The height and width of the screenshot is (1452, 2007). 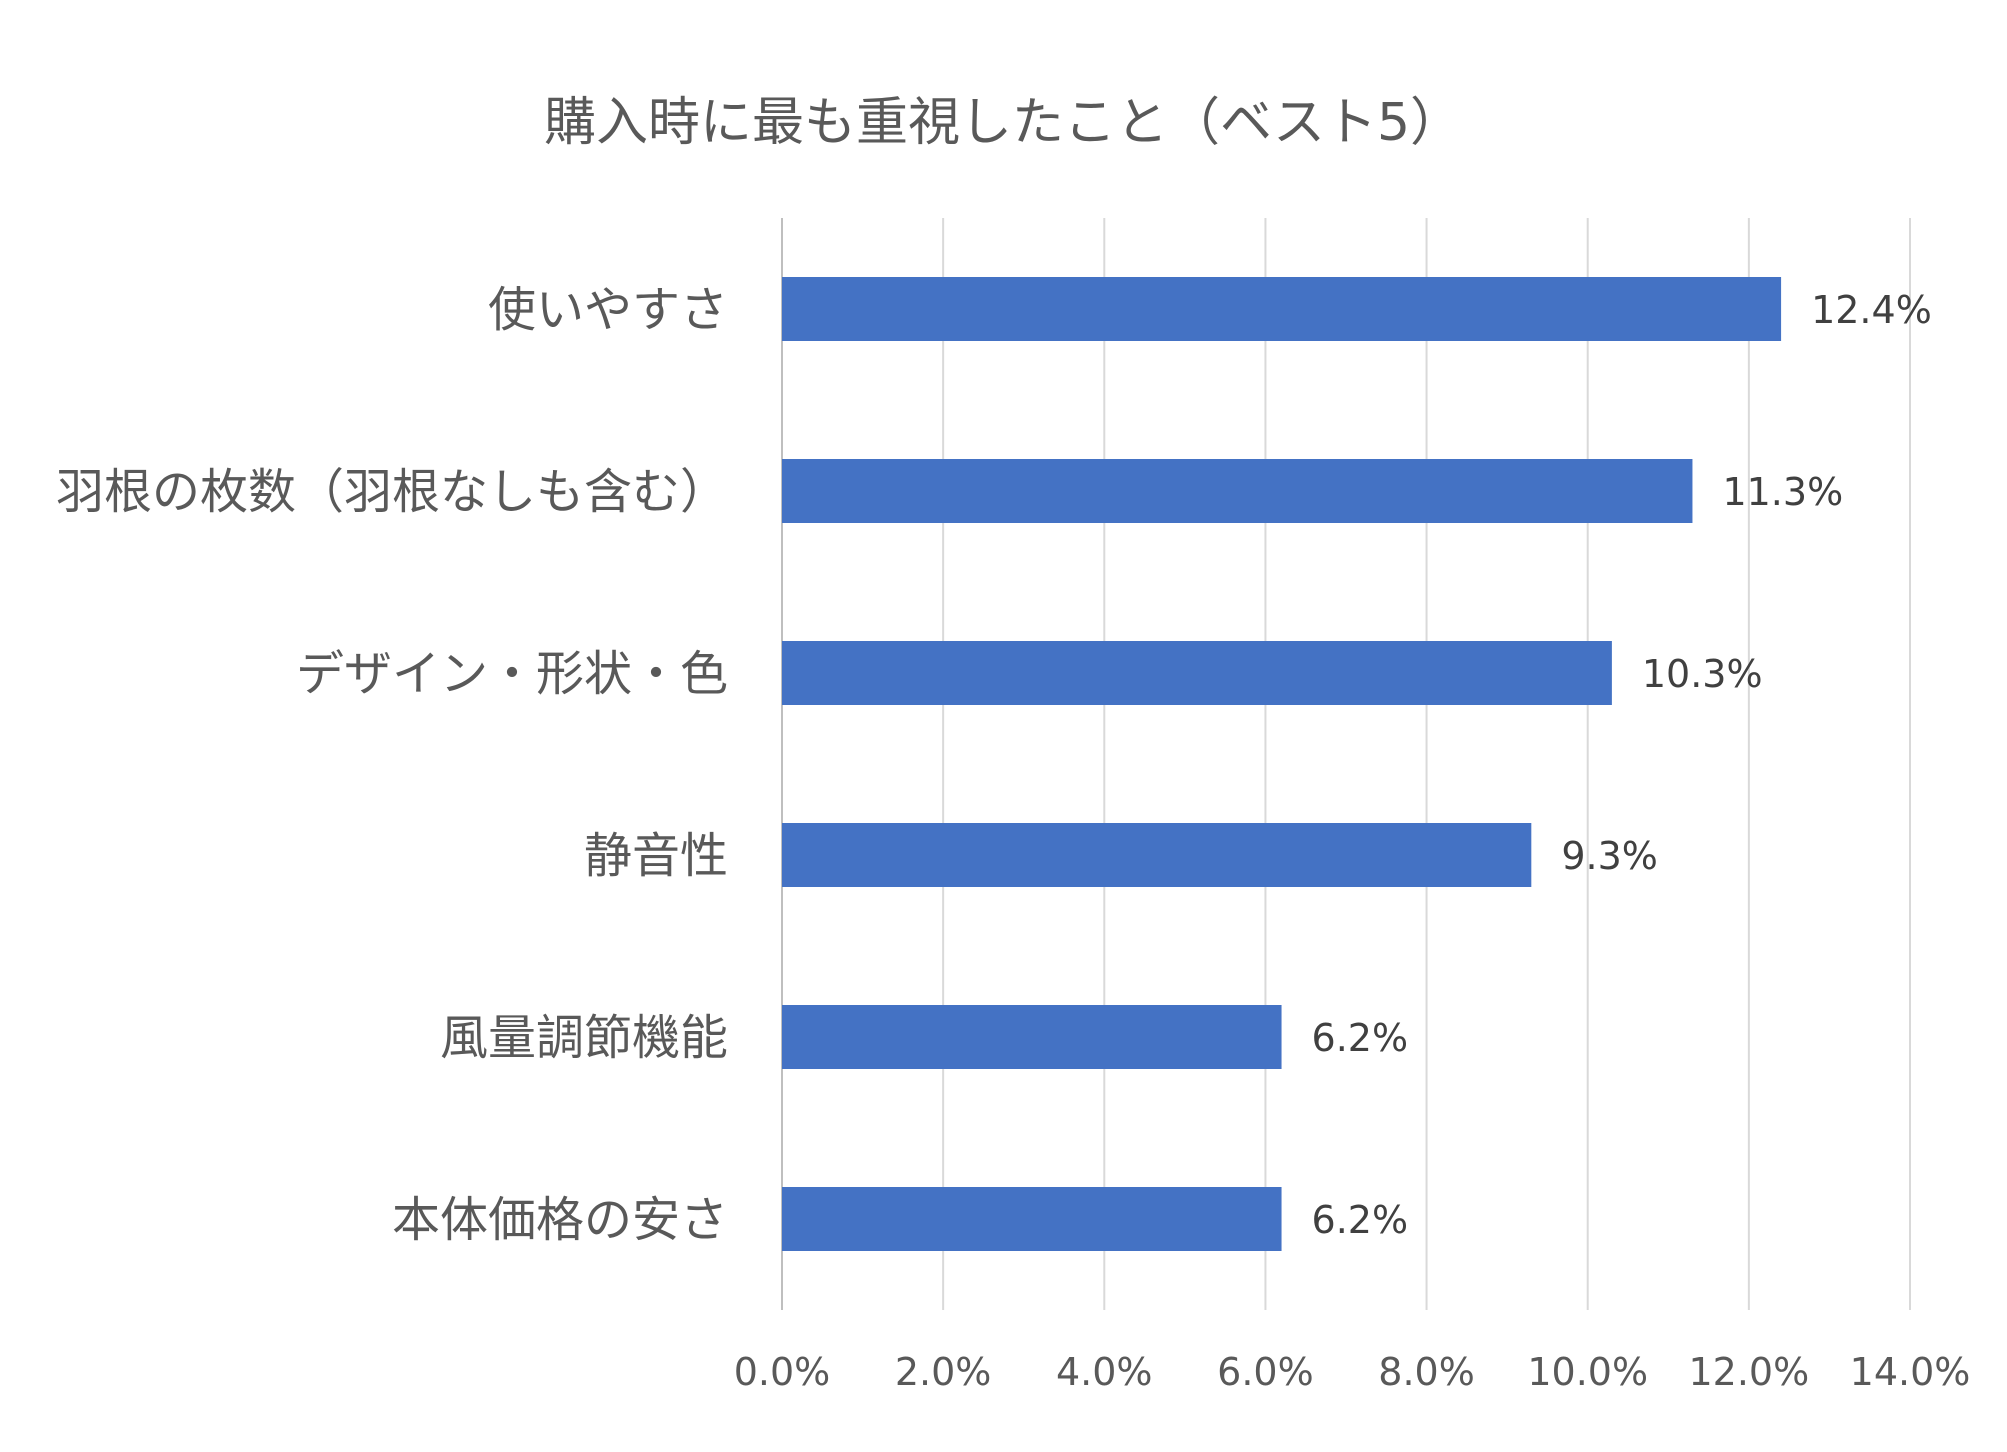 I want to click on category-label: 本体価格の安さ, so click(x=560, y=1220).